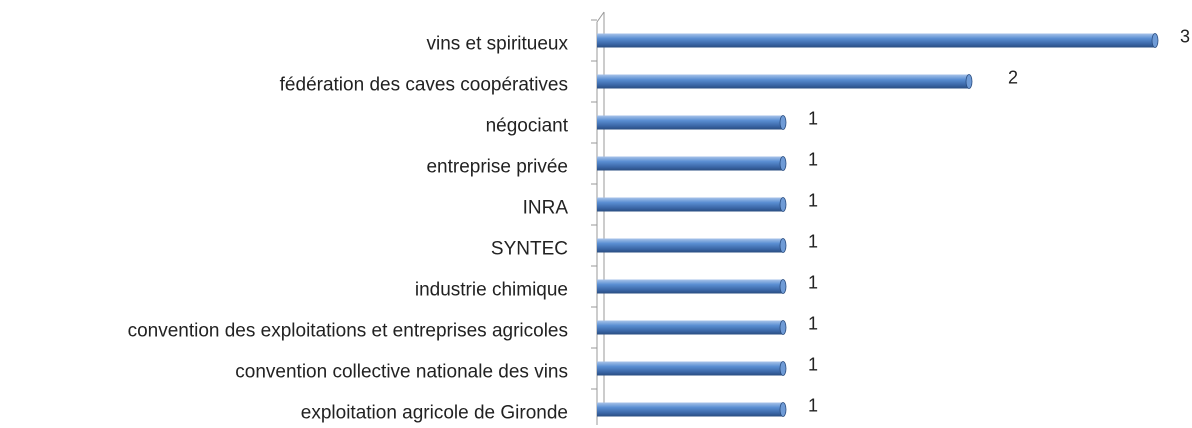 The height and width of the screenshot is (428, 1192). What do you see at coordinates (546, 208) in the screenshot?
I see `category-label: INRA` at bounding box center [546, 208].